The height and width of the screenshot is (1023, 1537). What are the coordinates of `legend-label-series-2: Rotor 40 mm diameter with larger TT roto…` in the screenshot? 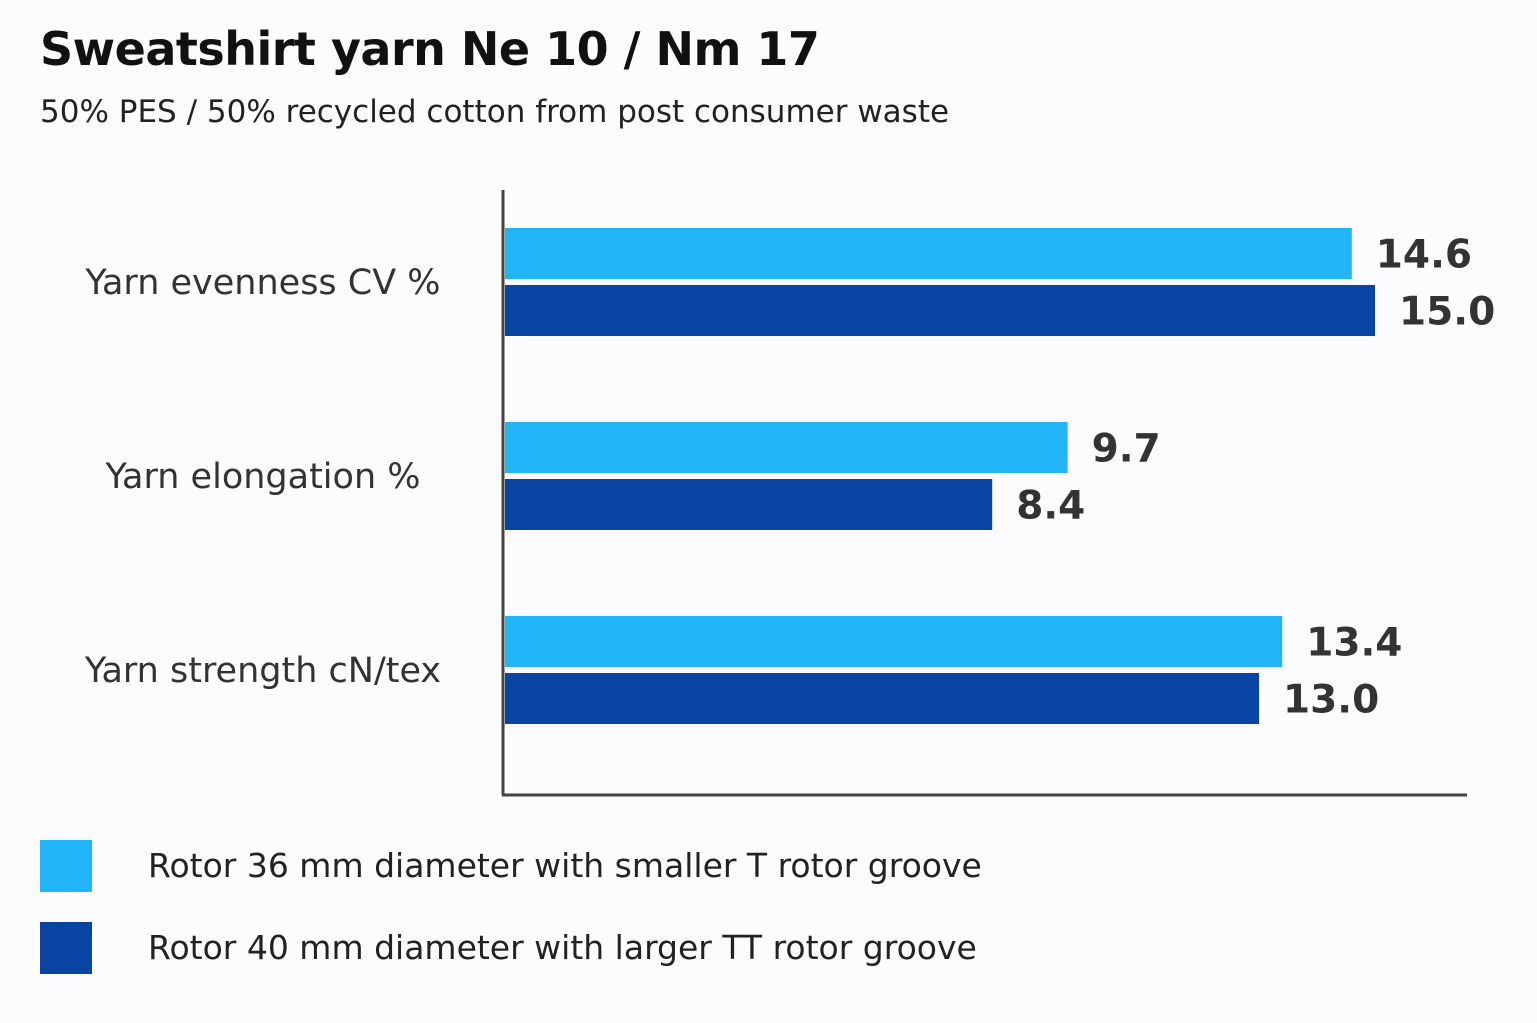 It's located at (562, 947).